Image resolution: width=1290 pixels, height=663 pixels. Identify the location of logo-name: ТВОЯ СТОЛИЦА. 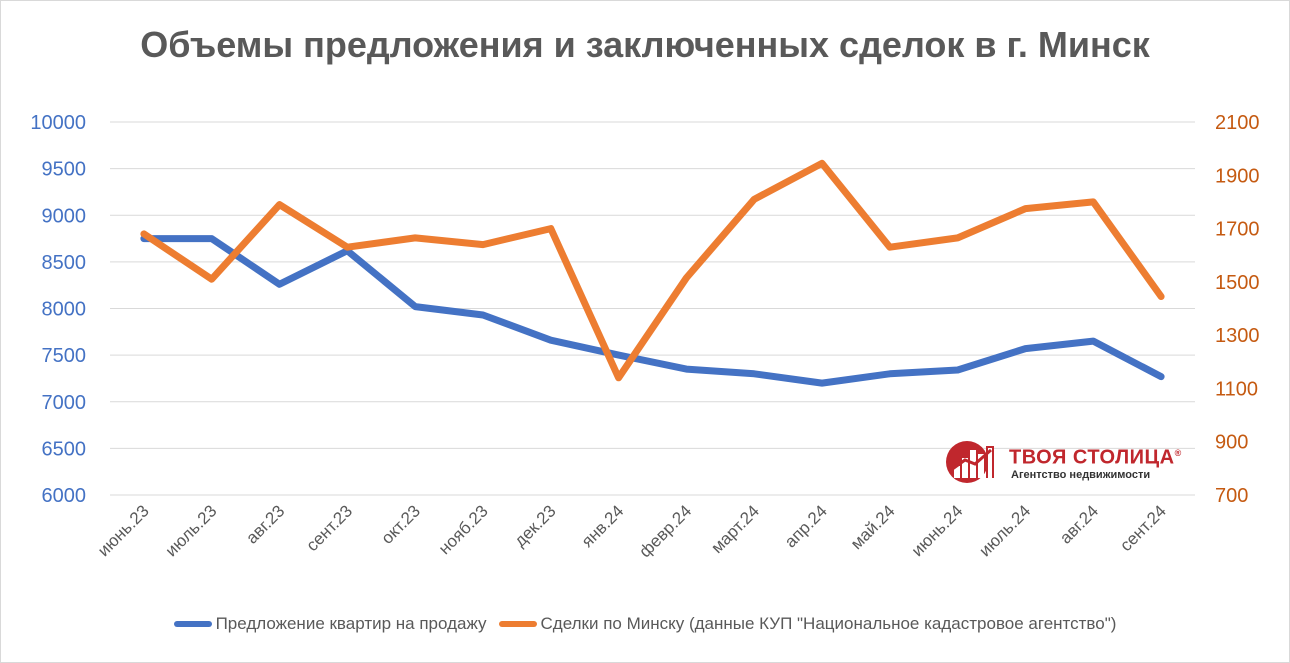
(1092, 457).